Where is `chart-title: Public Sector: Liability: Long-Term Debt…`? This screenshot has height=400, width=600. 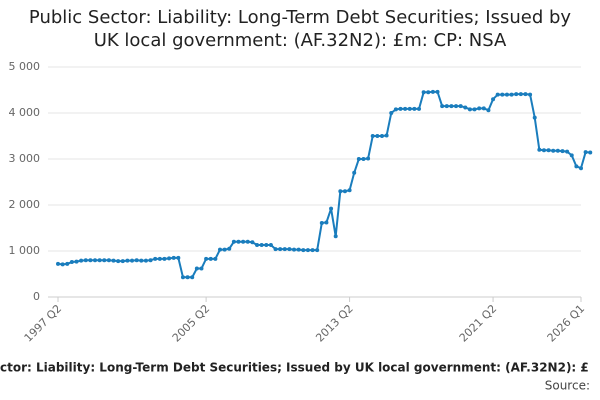
chart-title: Public Sector: Liability: Long-Term Debt… is located at coordinates (300, 29).